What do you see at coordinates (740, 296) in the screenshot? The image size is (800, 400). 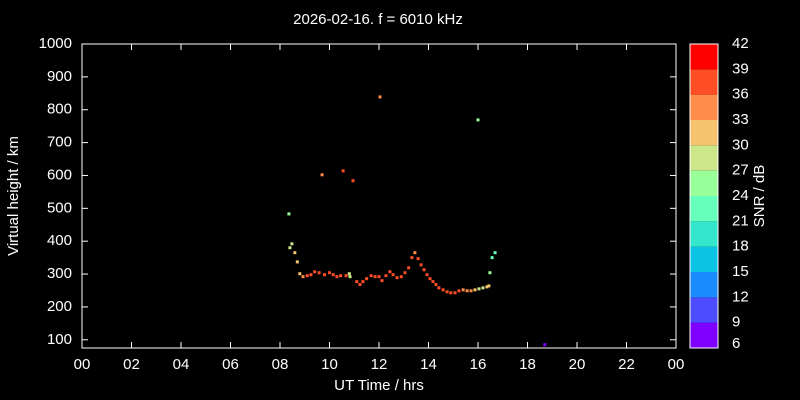 I see `colorbar-tick-label: 12` at bounding box center [740, 296].